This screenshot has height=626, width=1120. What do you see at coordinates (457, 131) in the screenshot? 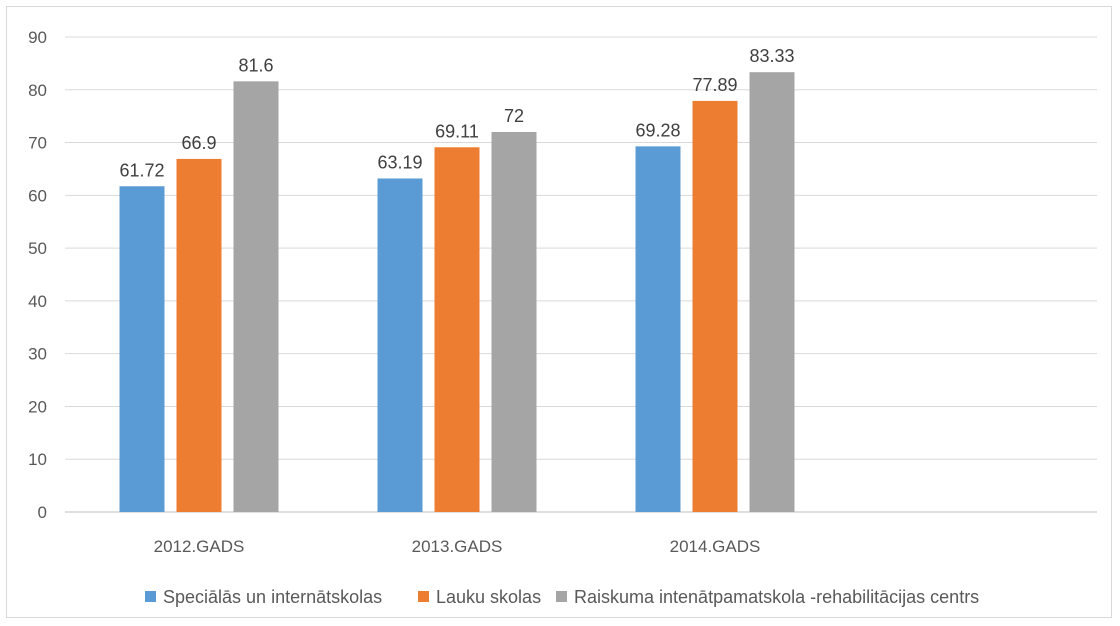
I see `data-label: 69.11` at bounding box center [457, 131].